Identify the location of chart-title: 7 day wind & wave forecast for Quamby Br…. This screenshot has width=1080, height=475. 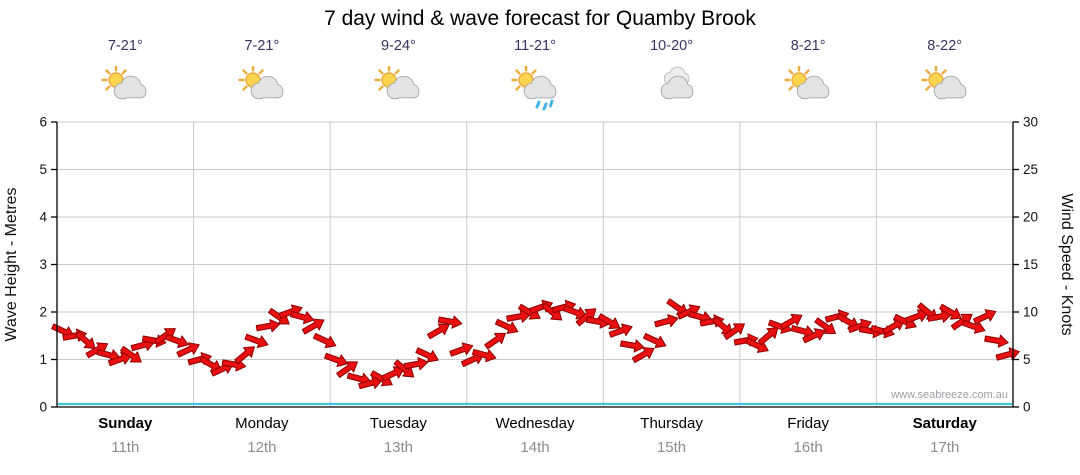
(540, 18).